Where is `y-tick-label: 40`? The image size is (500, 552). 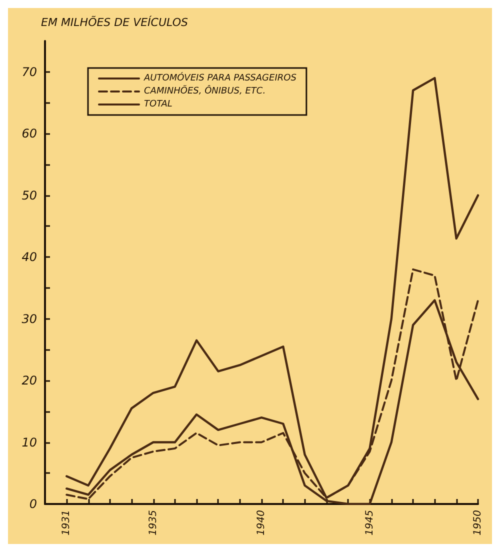 y-tick-label: 40 is located at coordinates (30, 257).